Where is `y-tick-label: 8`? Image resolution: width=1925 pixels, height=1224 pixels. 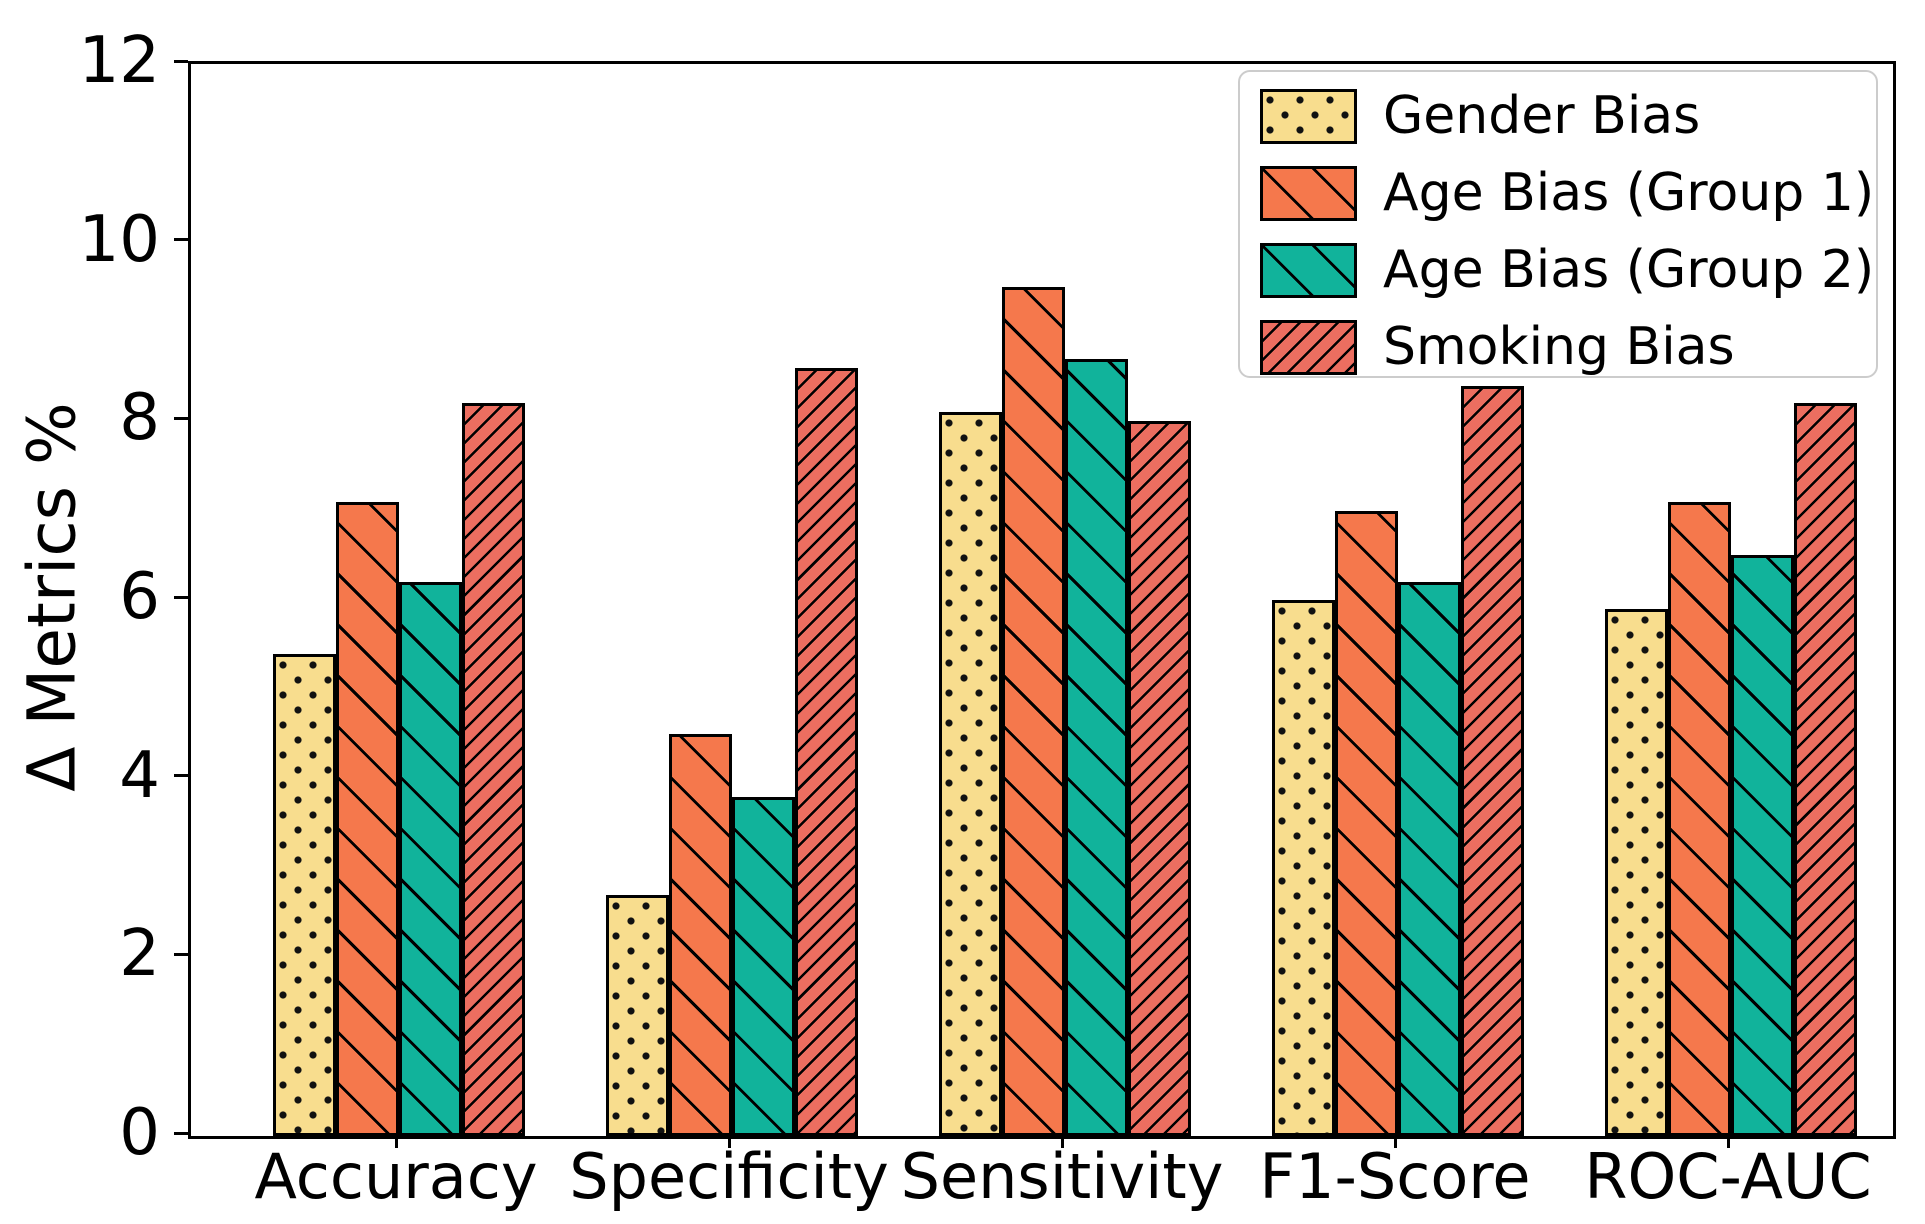 y-tick-label: 8 is located at coordinates (139, 418).